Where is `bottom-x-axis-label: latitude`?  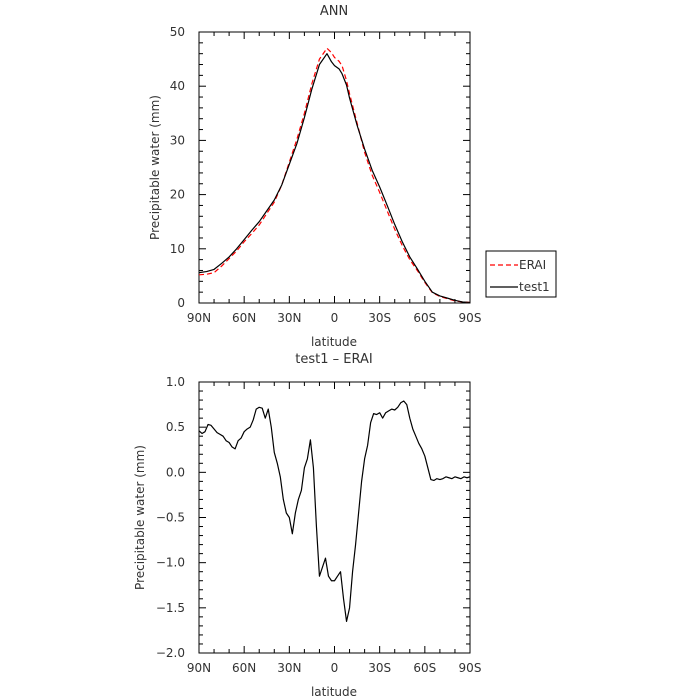
bottom-x-axis-label: latitude is located at coordinates (334, 692).